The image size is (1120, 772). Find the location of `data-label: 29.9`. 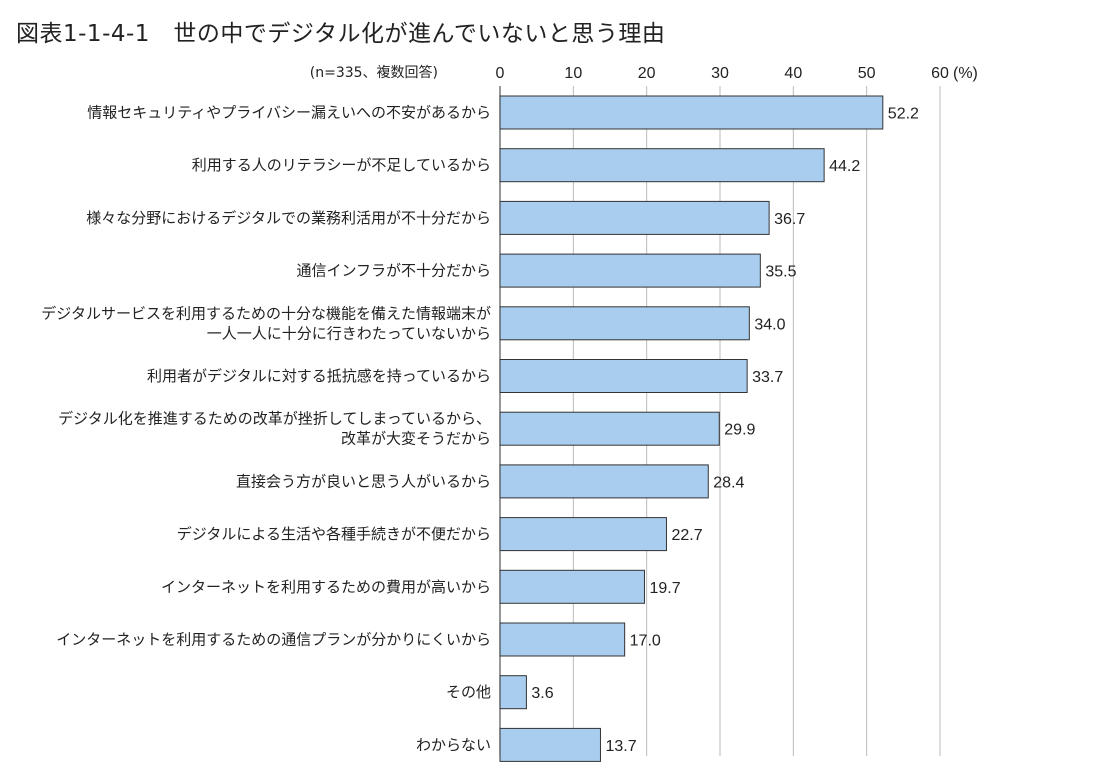

data-label: 29.9 is located at coordinates (739, 430).